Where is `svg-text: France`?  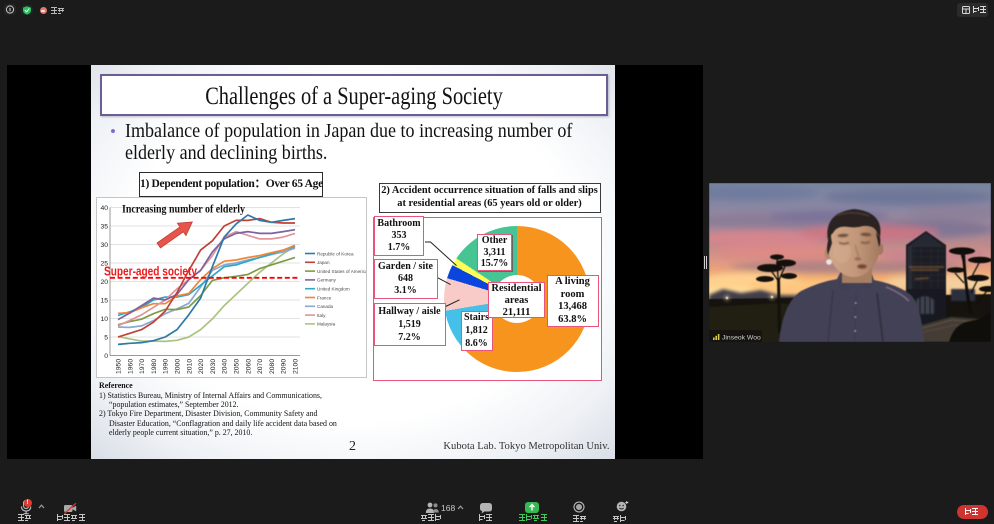 svg-text: France is located at coordinates (324, 298).